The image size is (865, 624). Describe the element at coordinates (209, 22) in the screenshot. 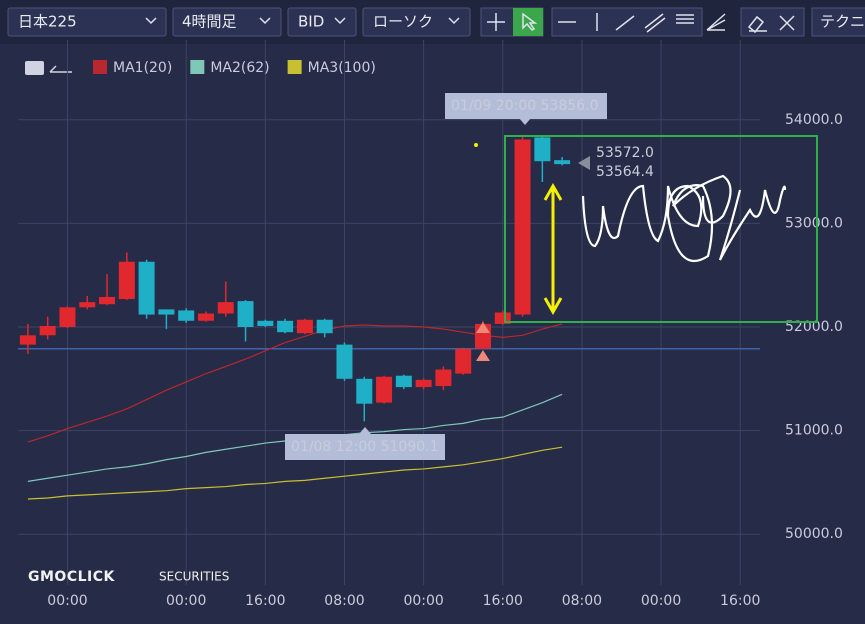

I see `timeframe: 4時間足` at that location.